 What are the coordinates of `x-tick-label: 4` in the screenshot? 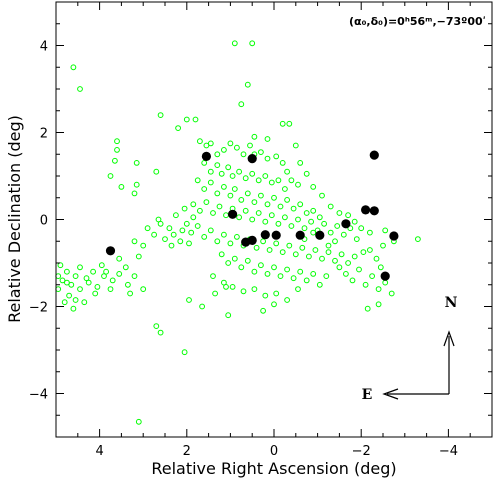 It's located at (99, 451).